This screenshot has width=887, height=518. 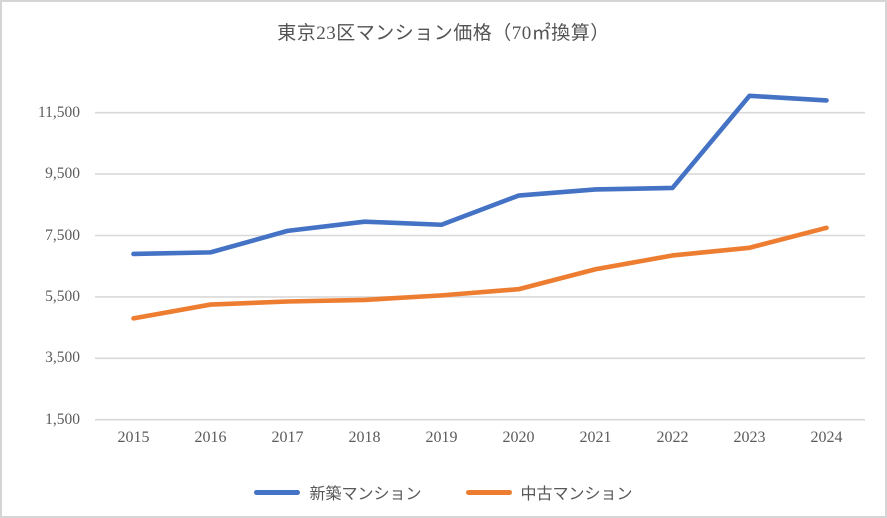 I want to click on series-line-used, so click(x=480, y=273).